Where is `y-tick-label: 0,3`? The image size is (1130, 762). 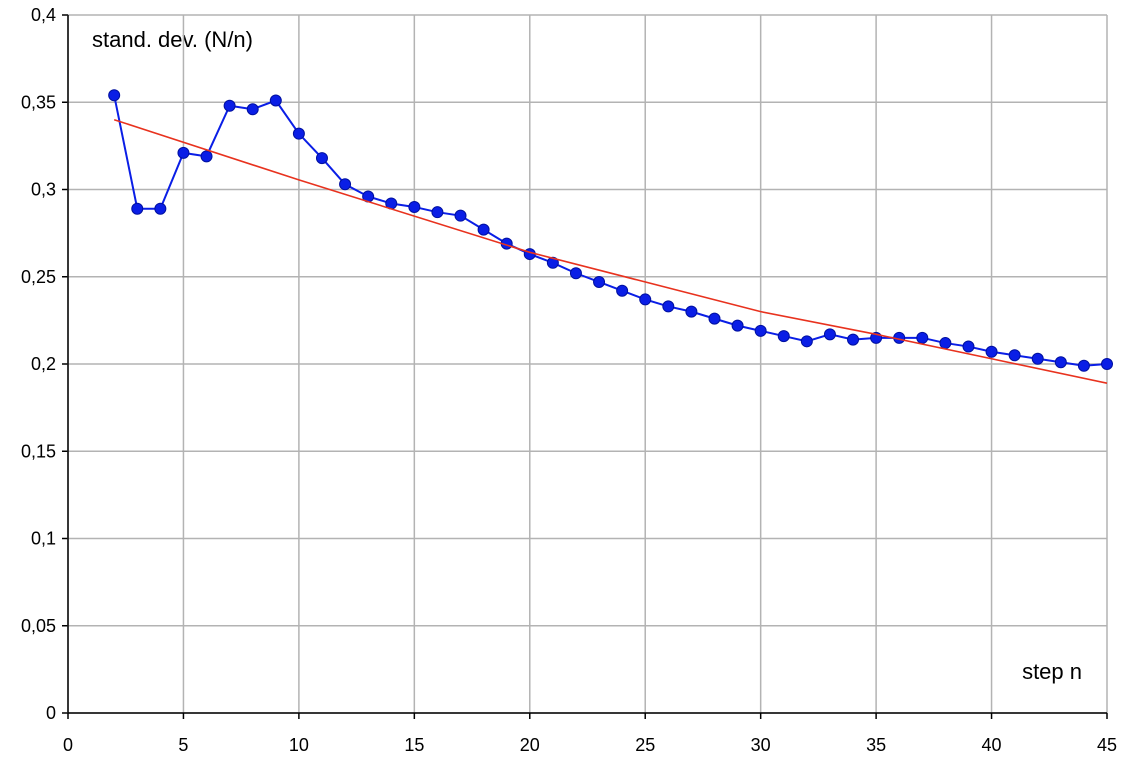
y-tick-label: 0,3 is located at coordinates (43, 190).